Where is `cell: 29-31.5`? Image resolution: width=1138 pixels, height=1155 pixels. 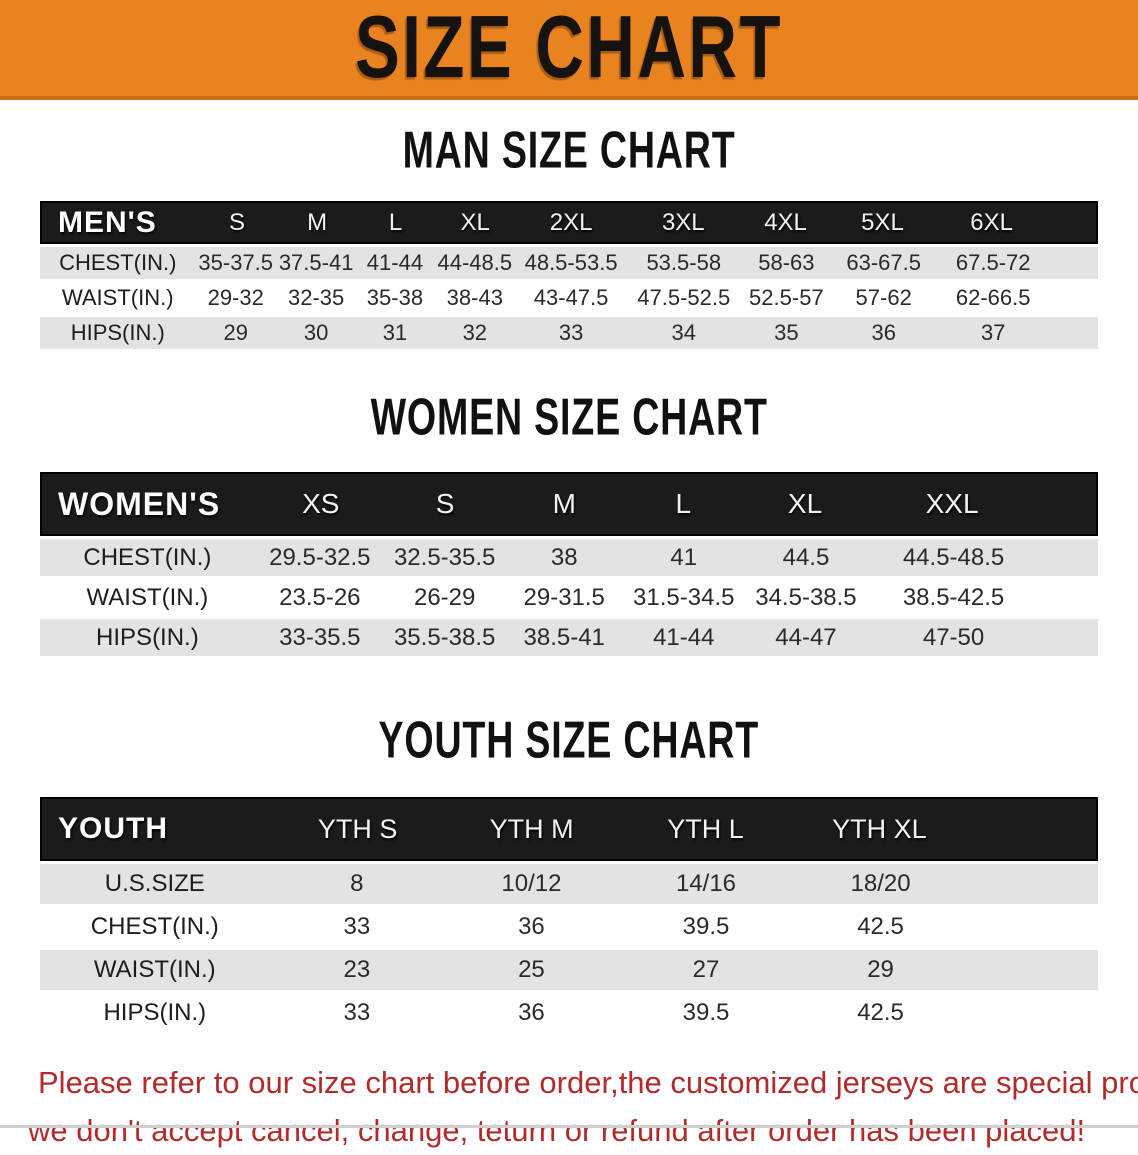
cell: 29-31.5 is located at coordinates (564, 597).